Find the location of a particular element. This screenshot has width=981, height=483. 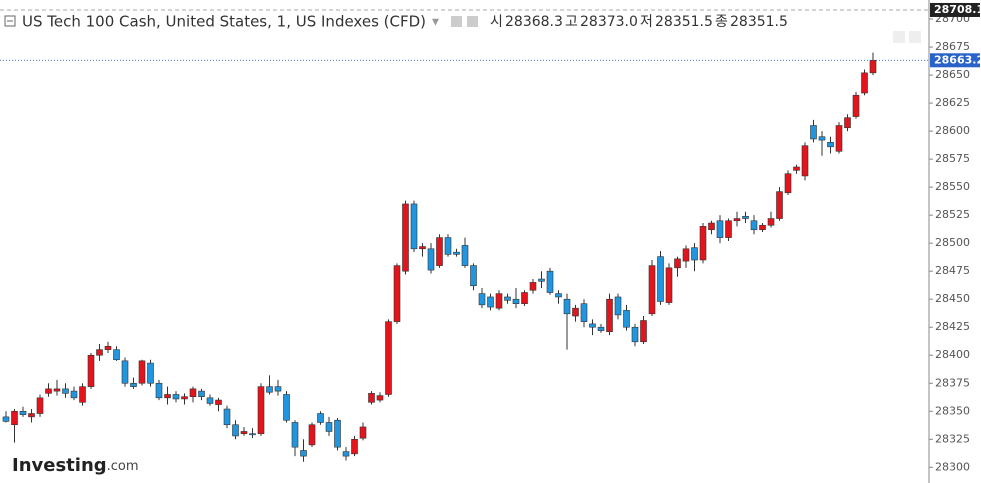

y-tick-label: 28675 is located at coordinates (952, 46).